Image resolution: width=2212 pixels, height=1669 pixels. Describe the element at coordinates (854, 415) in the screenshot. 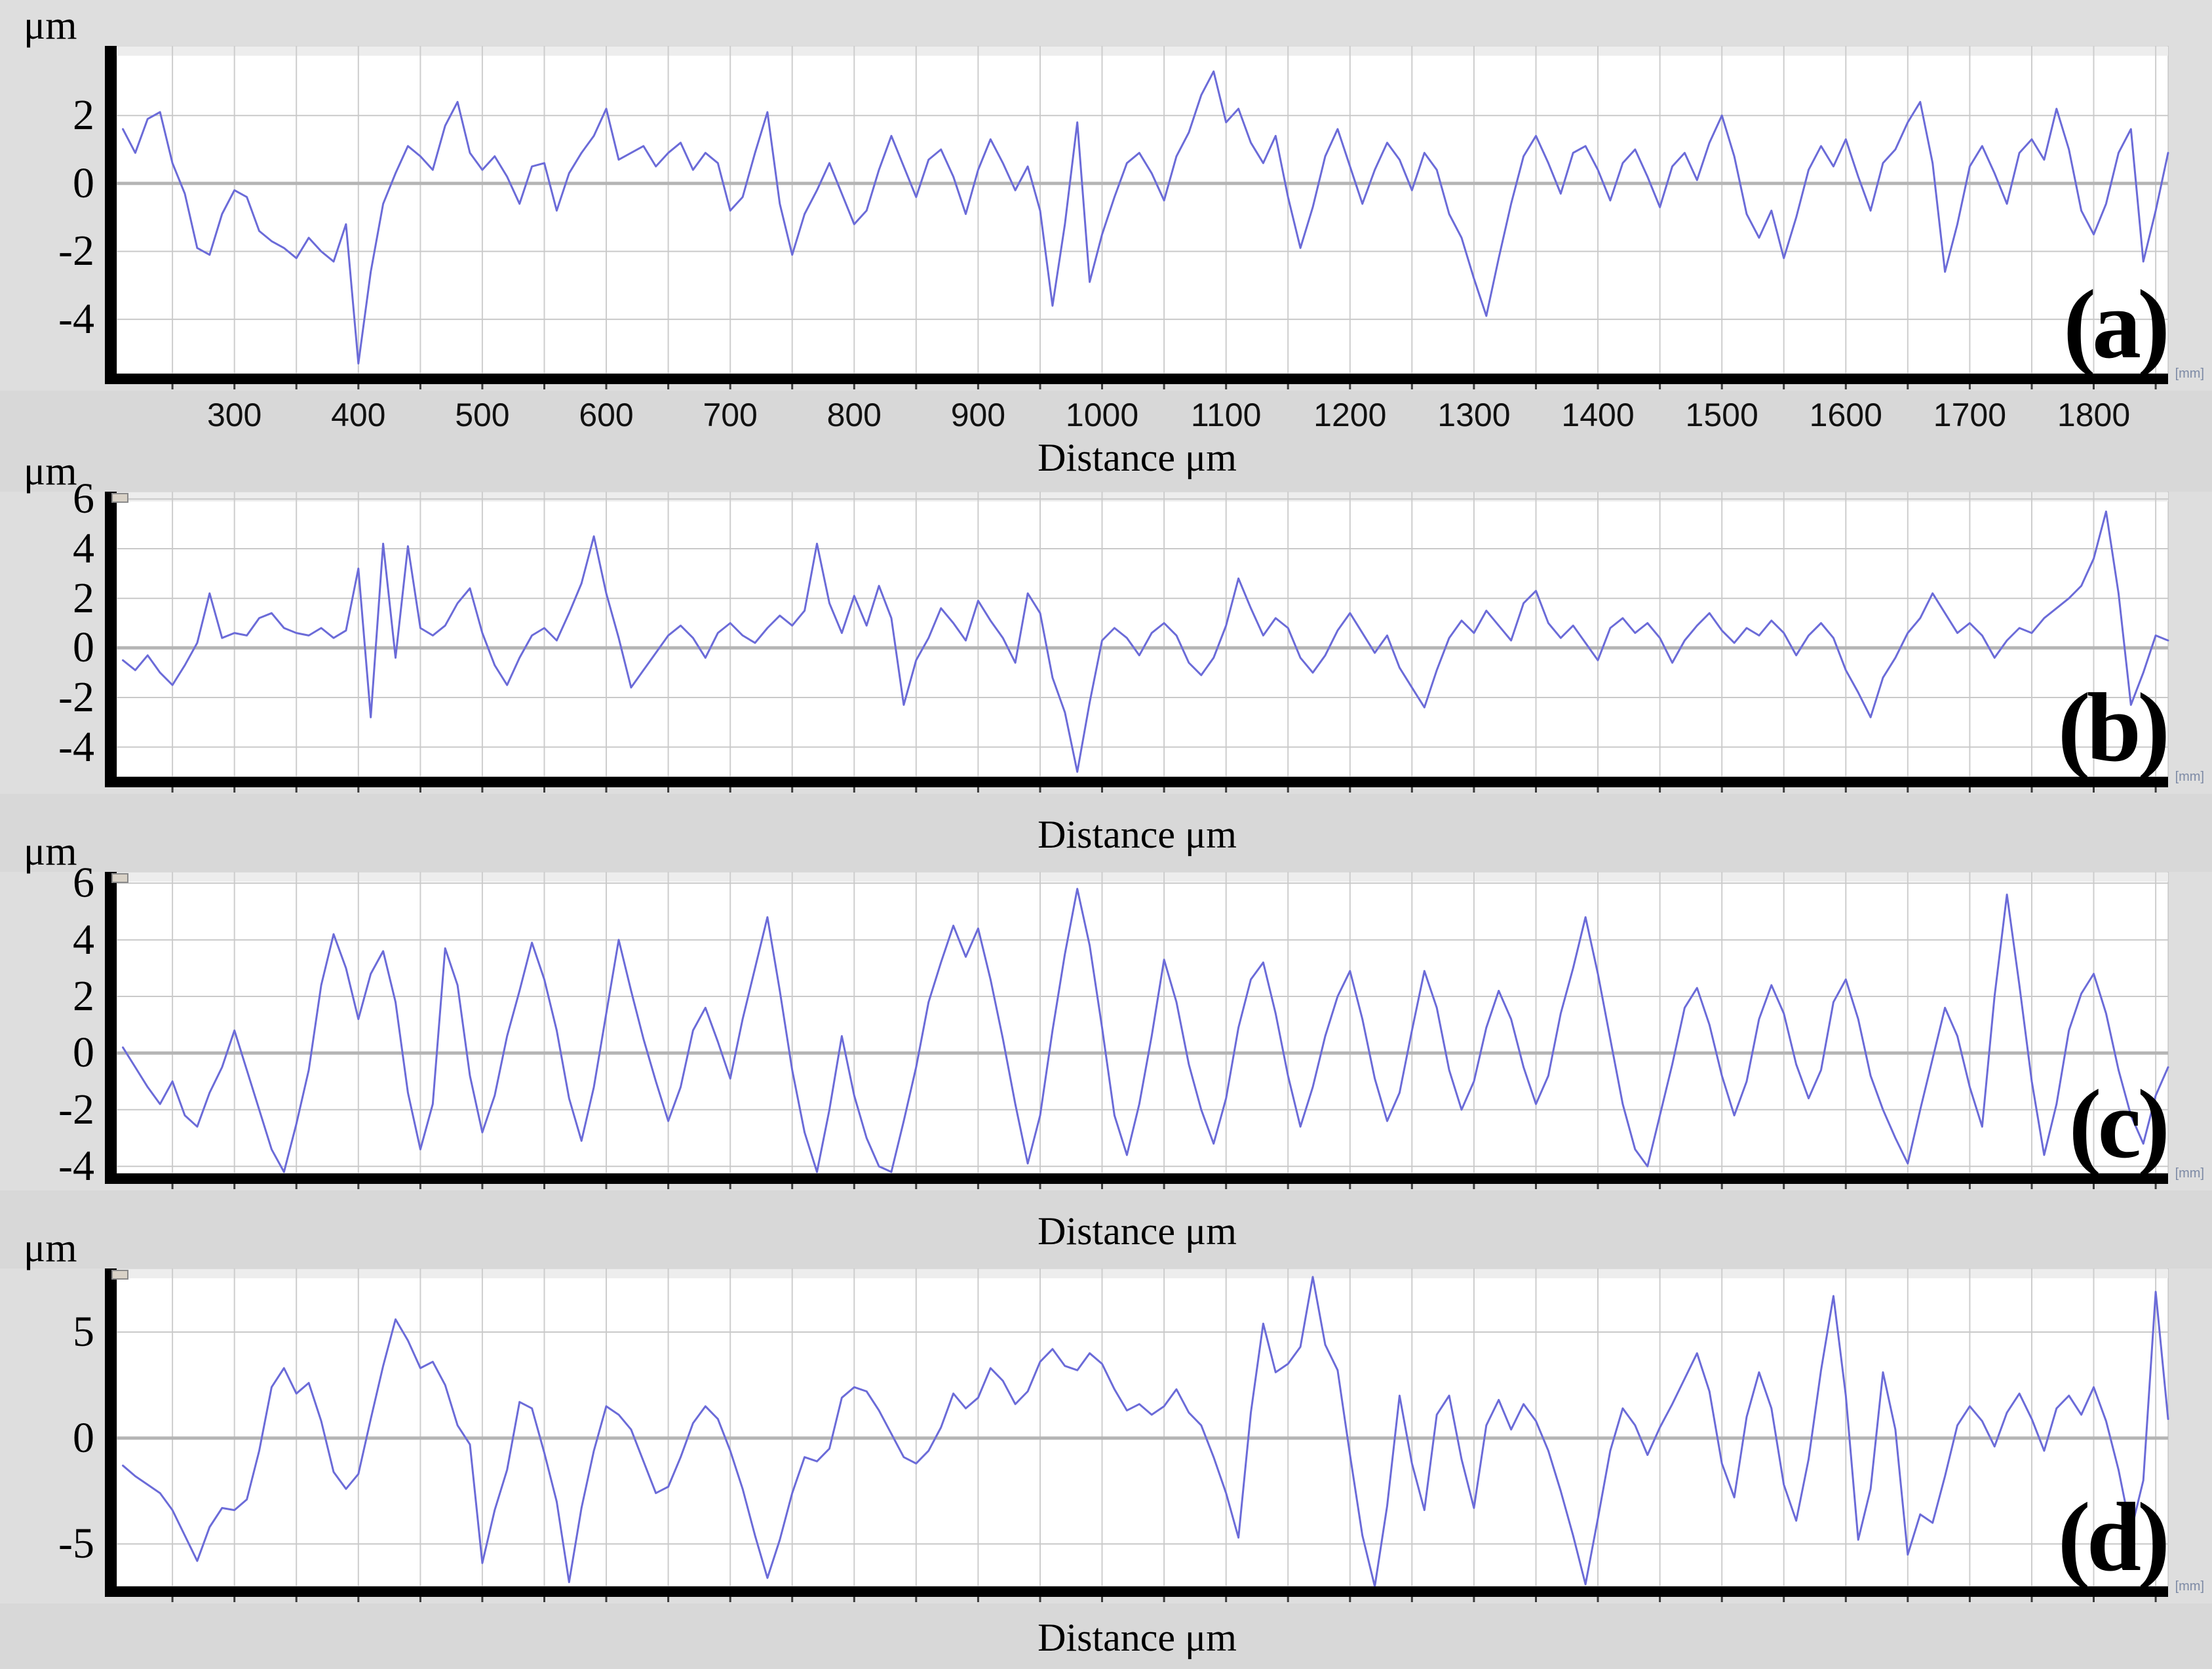

I see `x-tick-label: 800` at that location.